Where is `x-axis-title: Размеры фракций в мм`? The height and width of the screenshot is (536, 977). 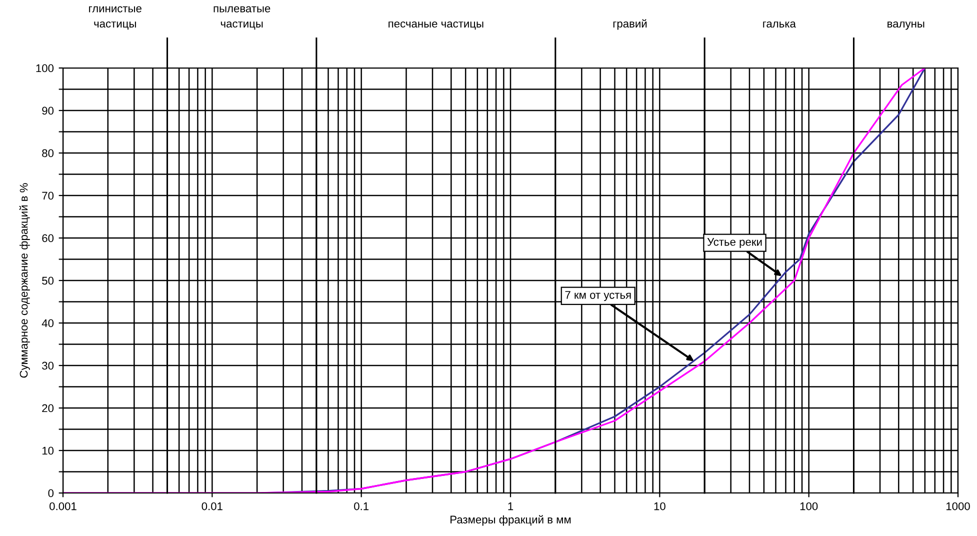 x-axis-title: Размеры фракций в мм is located at coordinates (510, 520).